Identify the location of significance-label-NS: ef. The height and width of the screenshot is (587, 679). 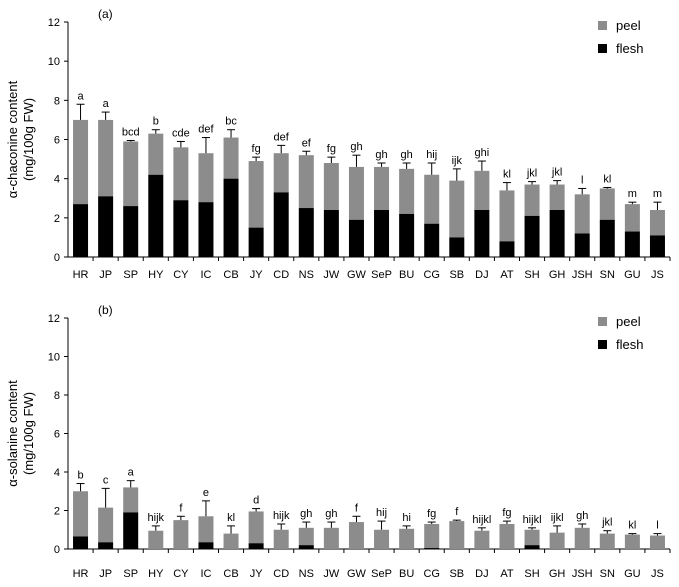
(307, 143).